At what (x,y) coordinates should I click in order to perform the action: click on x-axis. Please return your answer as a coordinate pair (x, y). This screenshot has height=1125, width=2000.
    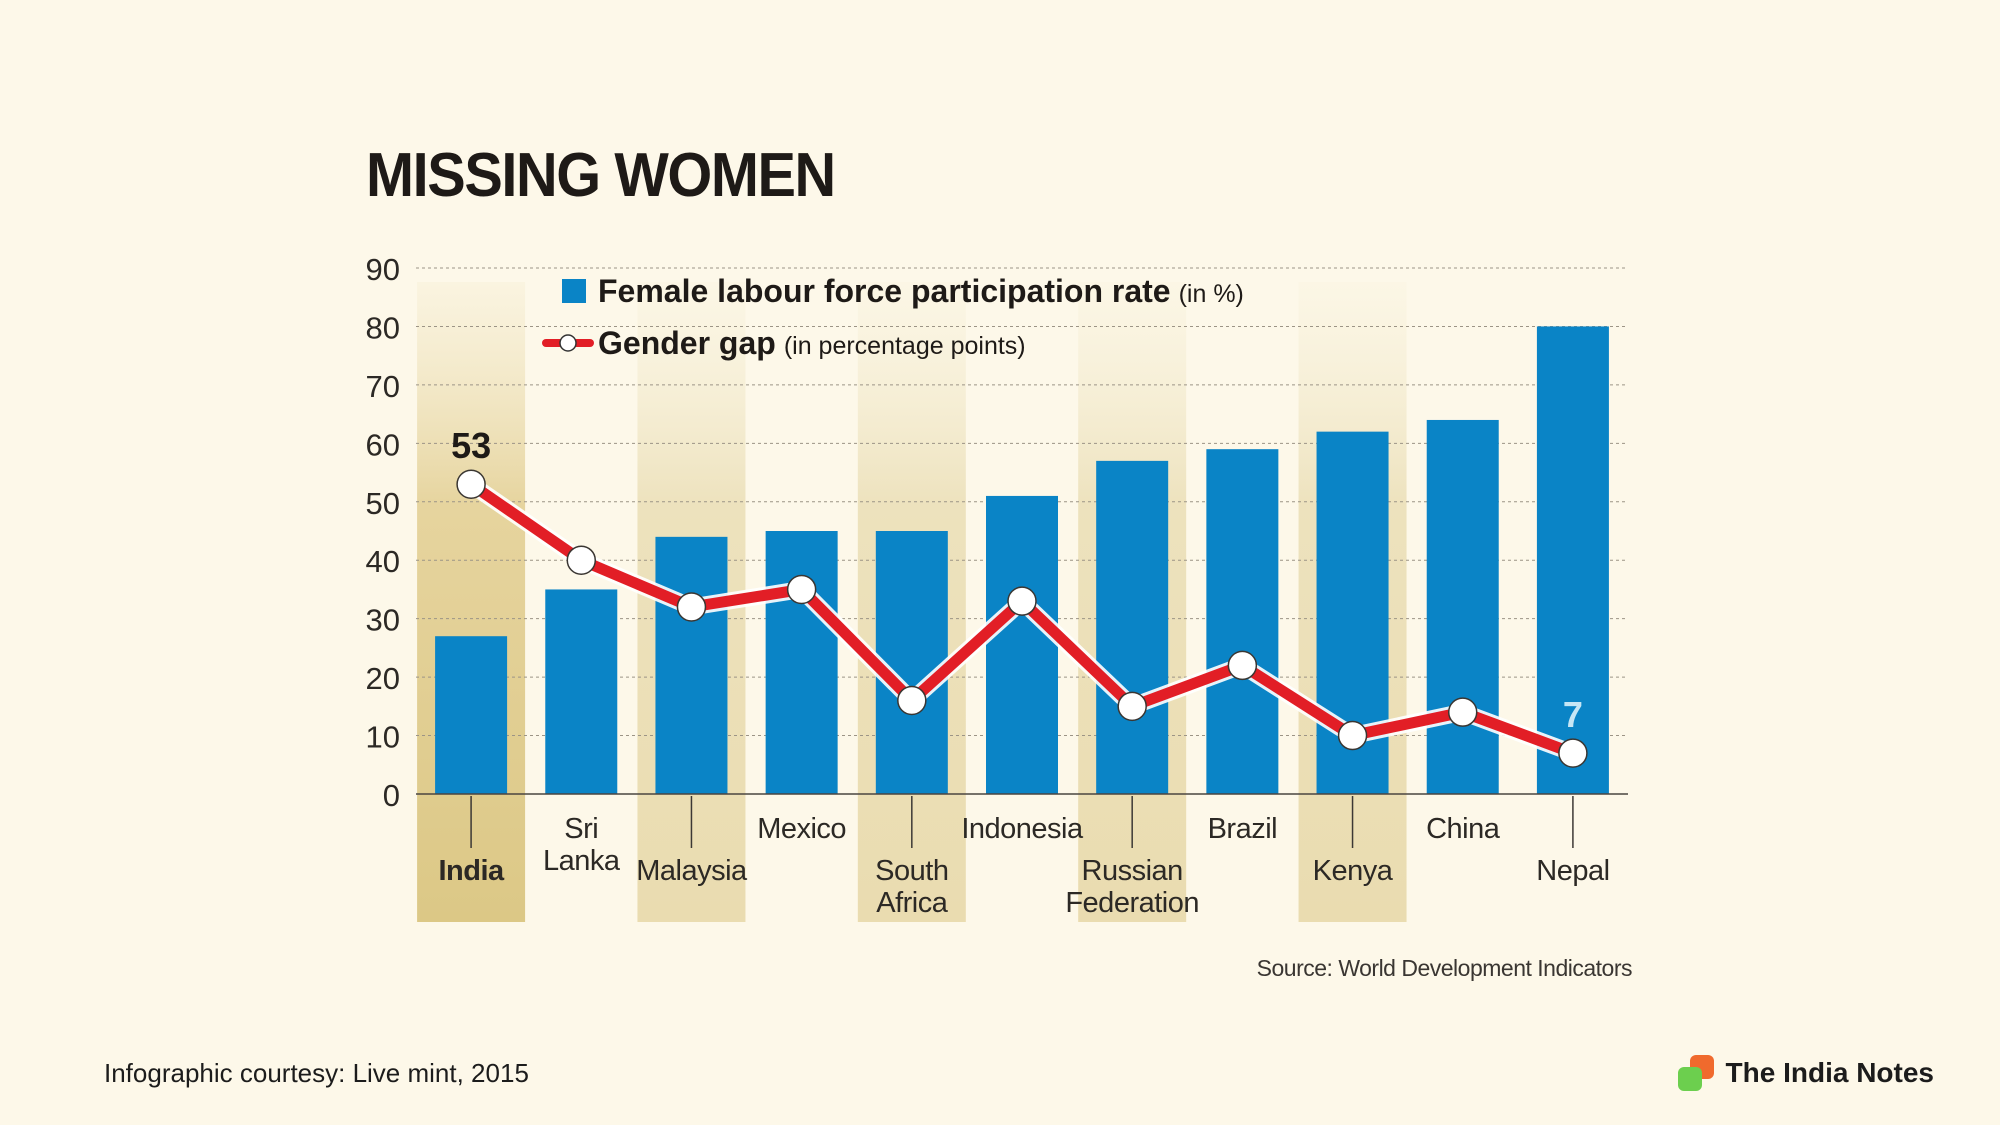
    Looking at the image, I should click on (1022, 820).